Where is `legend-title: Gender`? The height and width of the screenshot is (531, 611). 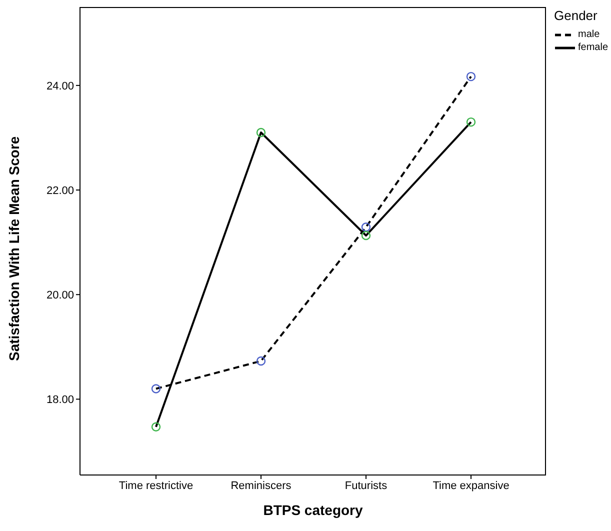 legend-title: Gender is located at coordinates (576, 15).